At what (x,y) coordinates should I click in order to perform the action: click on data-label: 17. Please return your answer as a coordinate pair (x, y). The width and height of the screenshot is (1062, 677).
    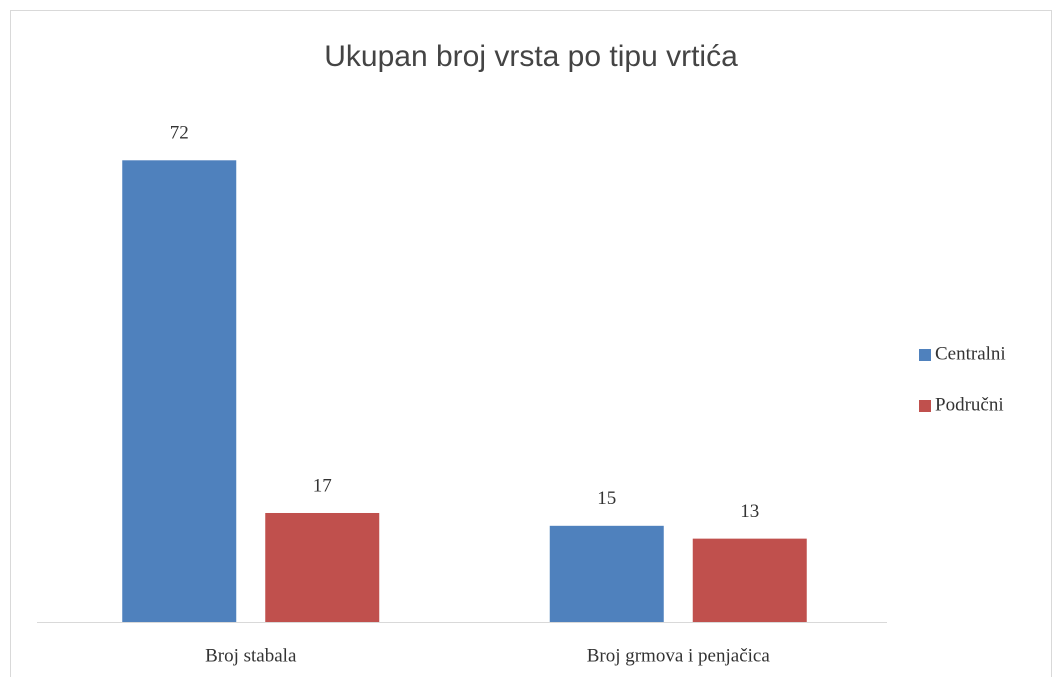
    Looking at the image, I should click on (322, 485).